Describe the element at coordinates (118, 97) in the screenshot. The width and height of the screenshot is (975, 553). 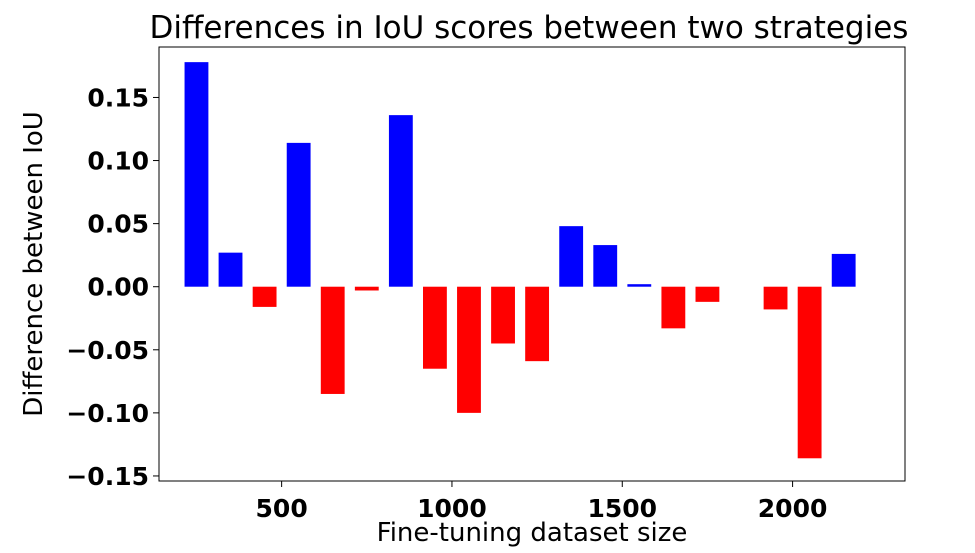
I see `y-tick-label: 0.15` at that location.